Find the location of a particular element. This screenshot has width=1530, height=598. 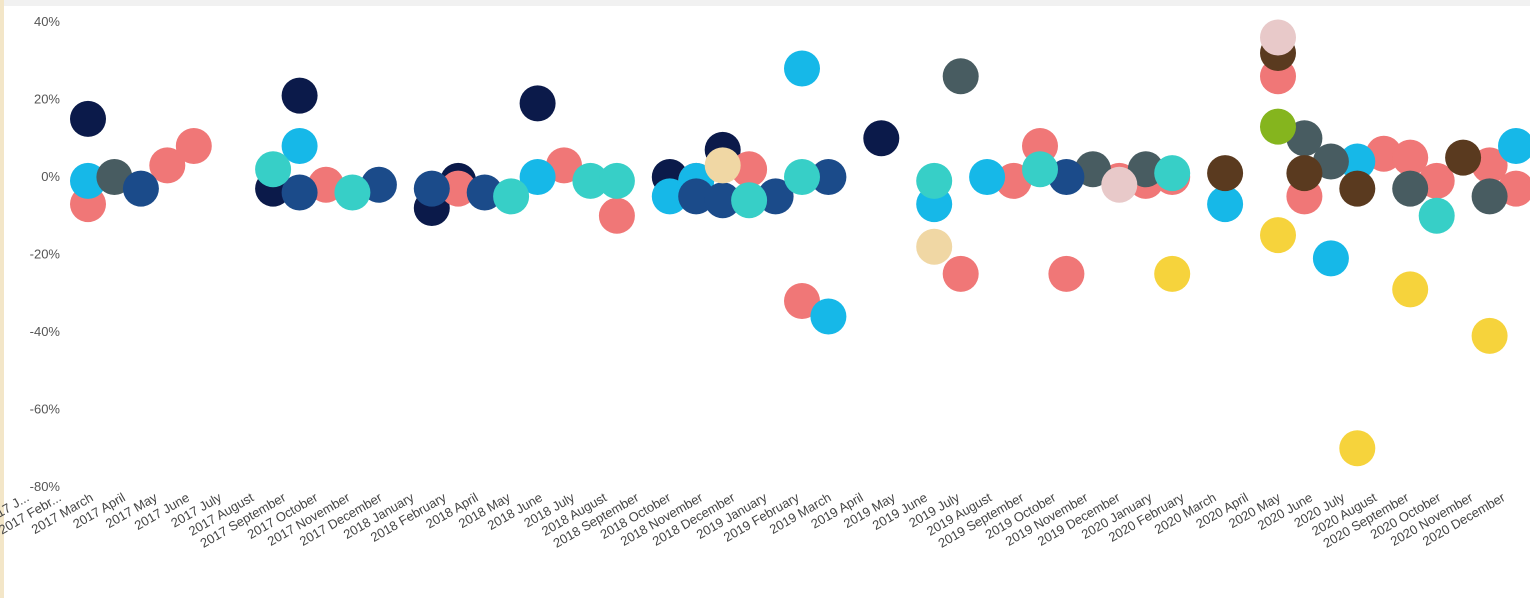

y-tick-label: 20% is located at coordinates (47, 99).